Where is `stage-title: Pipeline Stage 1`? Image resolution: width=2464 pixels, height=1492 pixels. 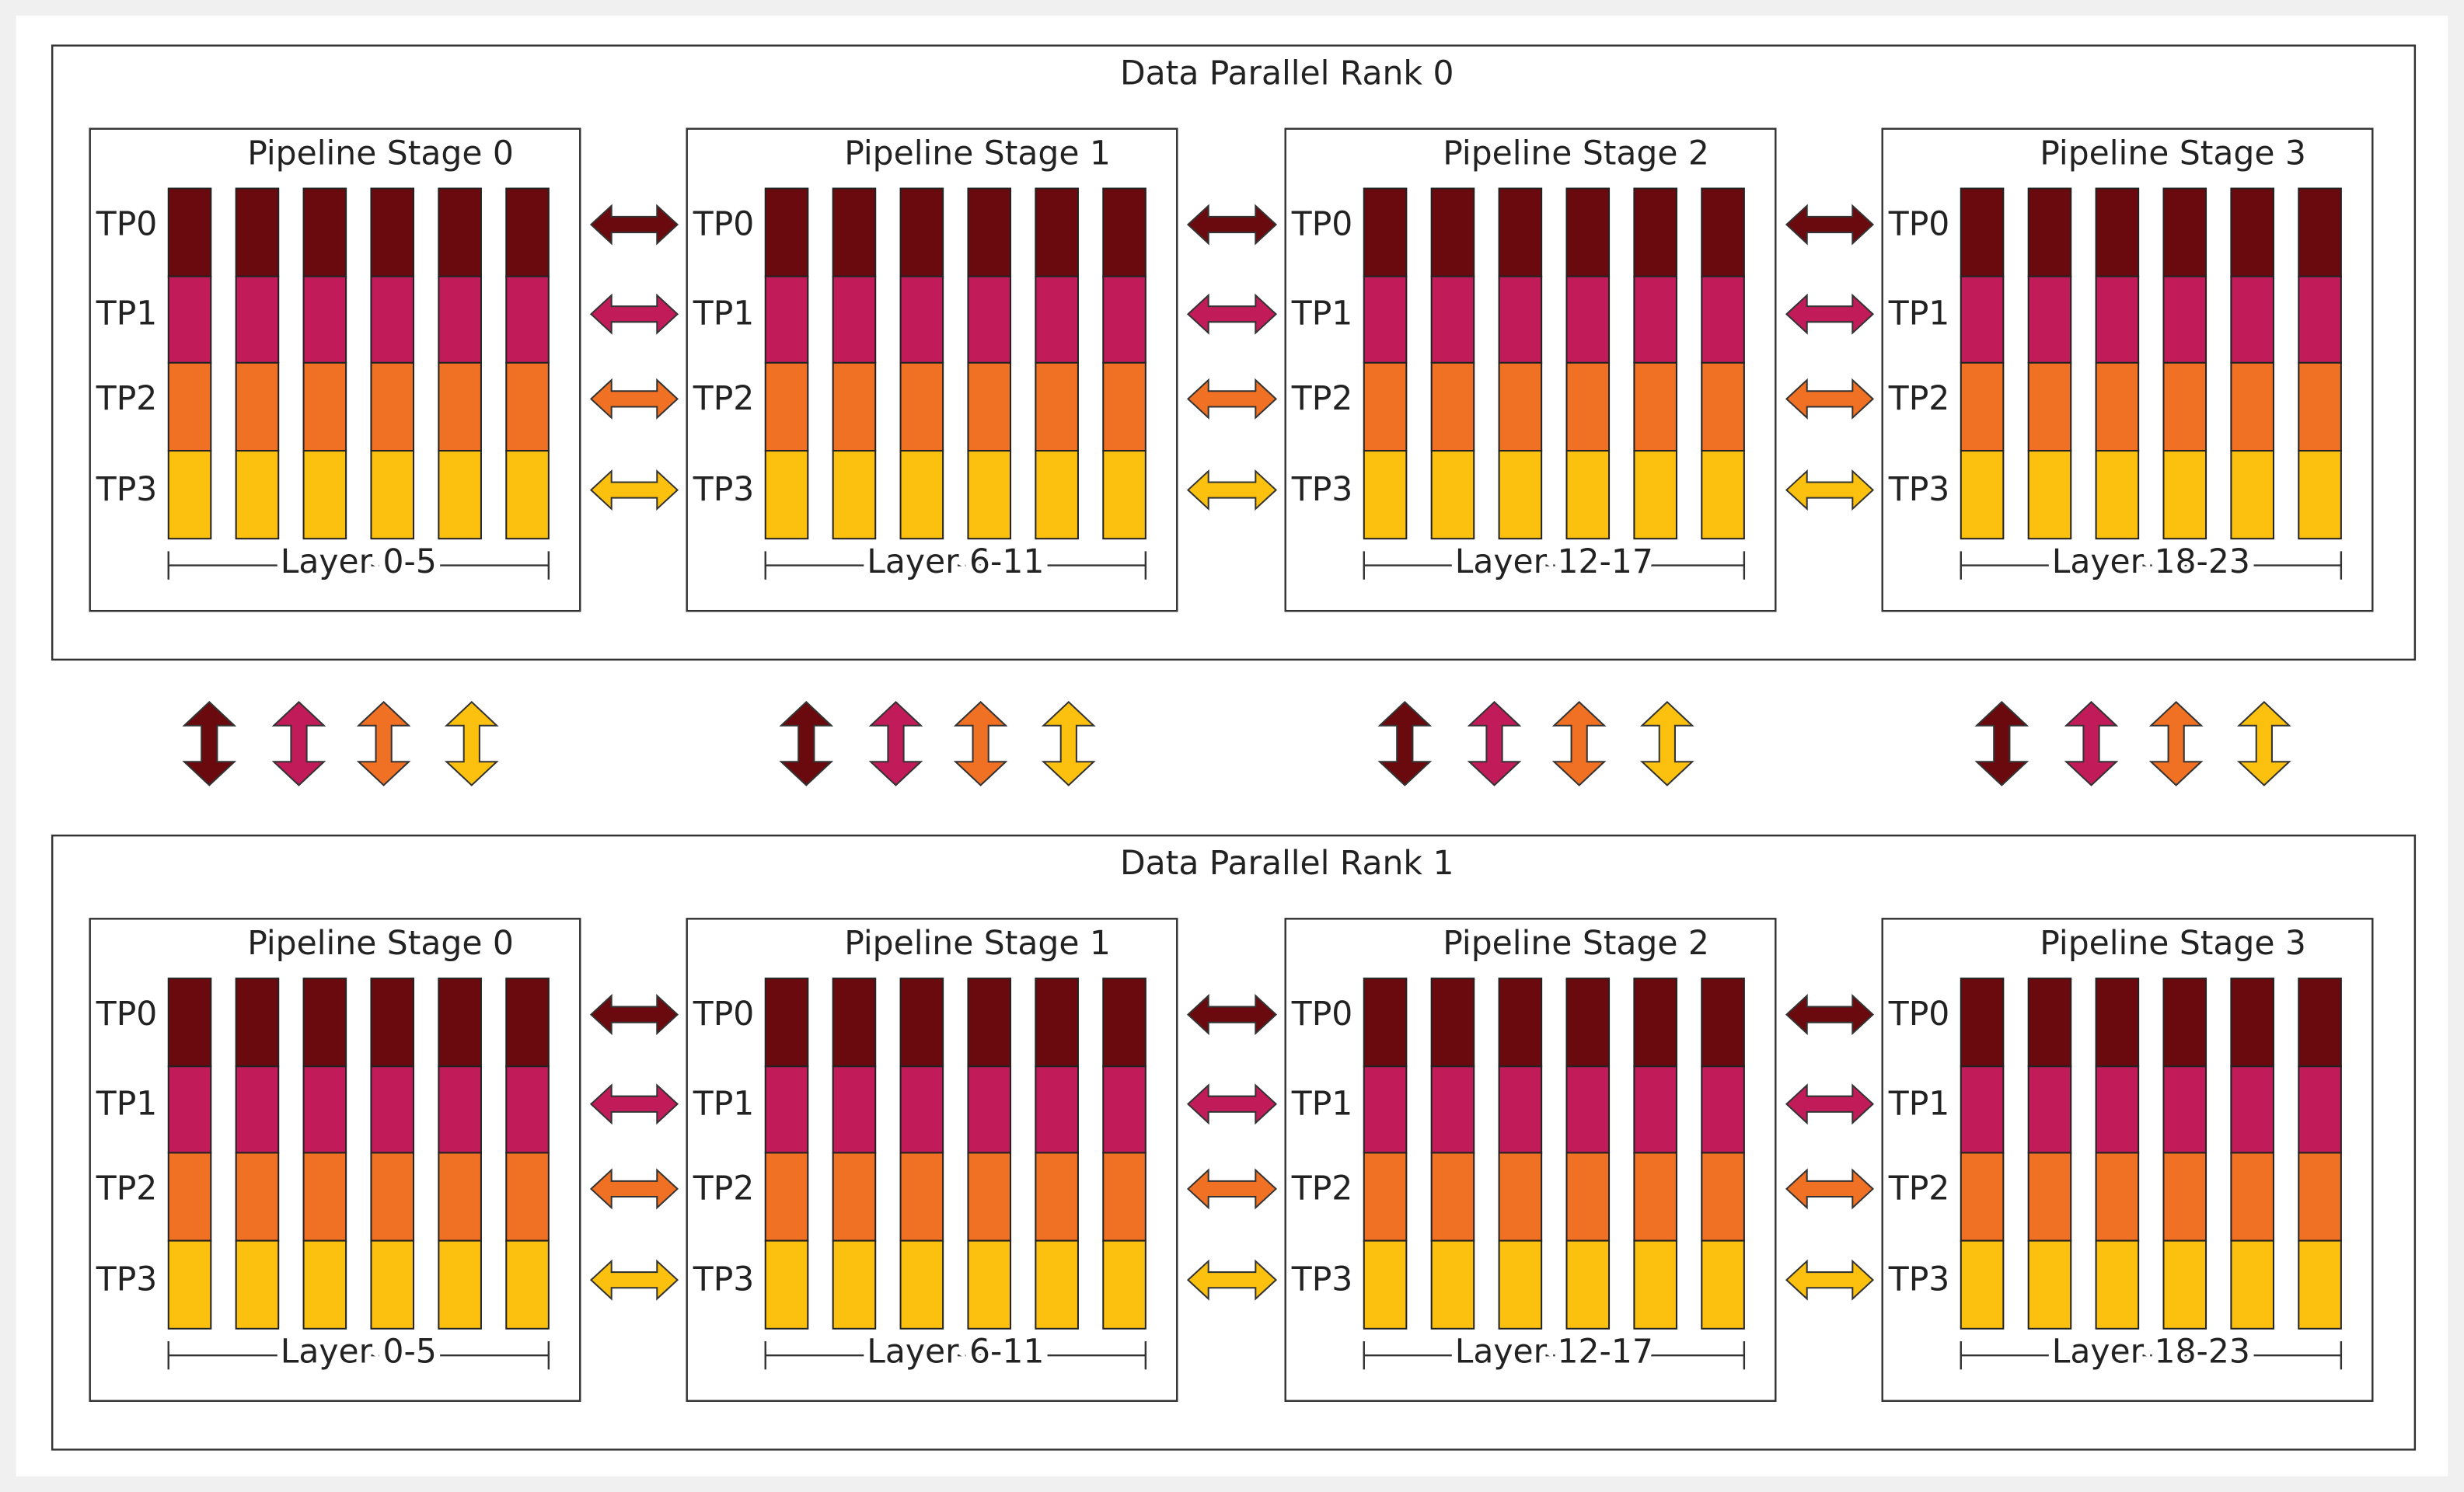 stage-title: Pipeline Stage 1 is located at coordinates (977, 154).